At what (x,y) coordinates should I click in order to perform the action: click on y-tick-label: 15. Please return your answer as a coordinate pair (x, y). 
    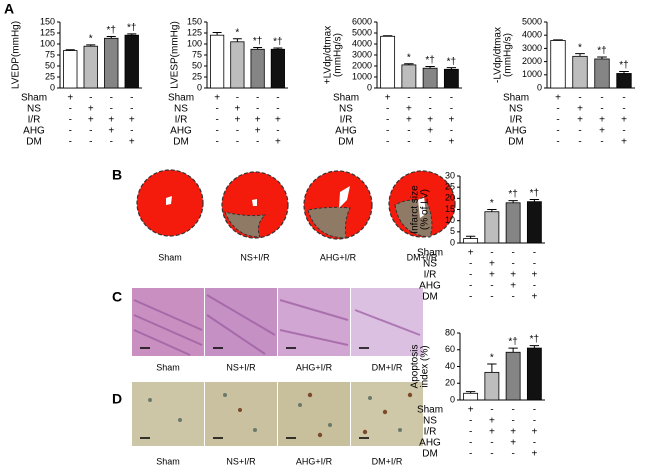
    Looking at the image, I should click on (450, 209).